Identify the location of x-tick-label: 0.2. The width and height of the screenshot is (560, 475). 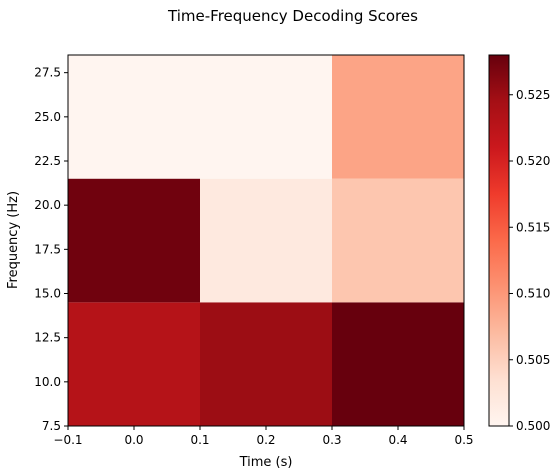
(265, 440).